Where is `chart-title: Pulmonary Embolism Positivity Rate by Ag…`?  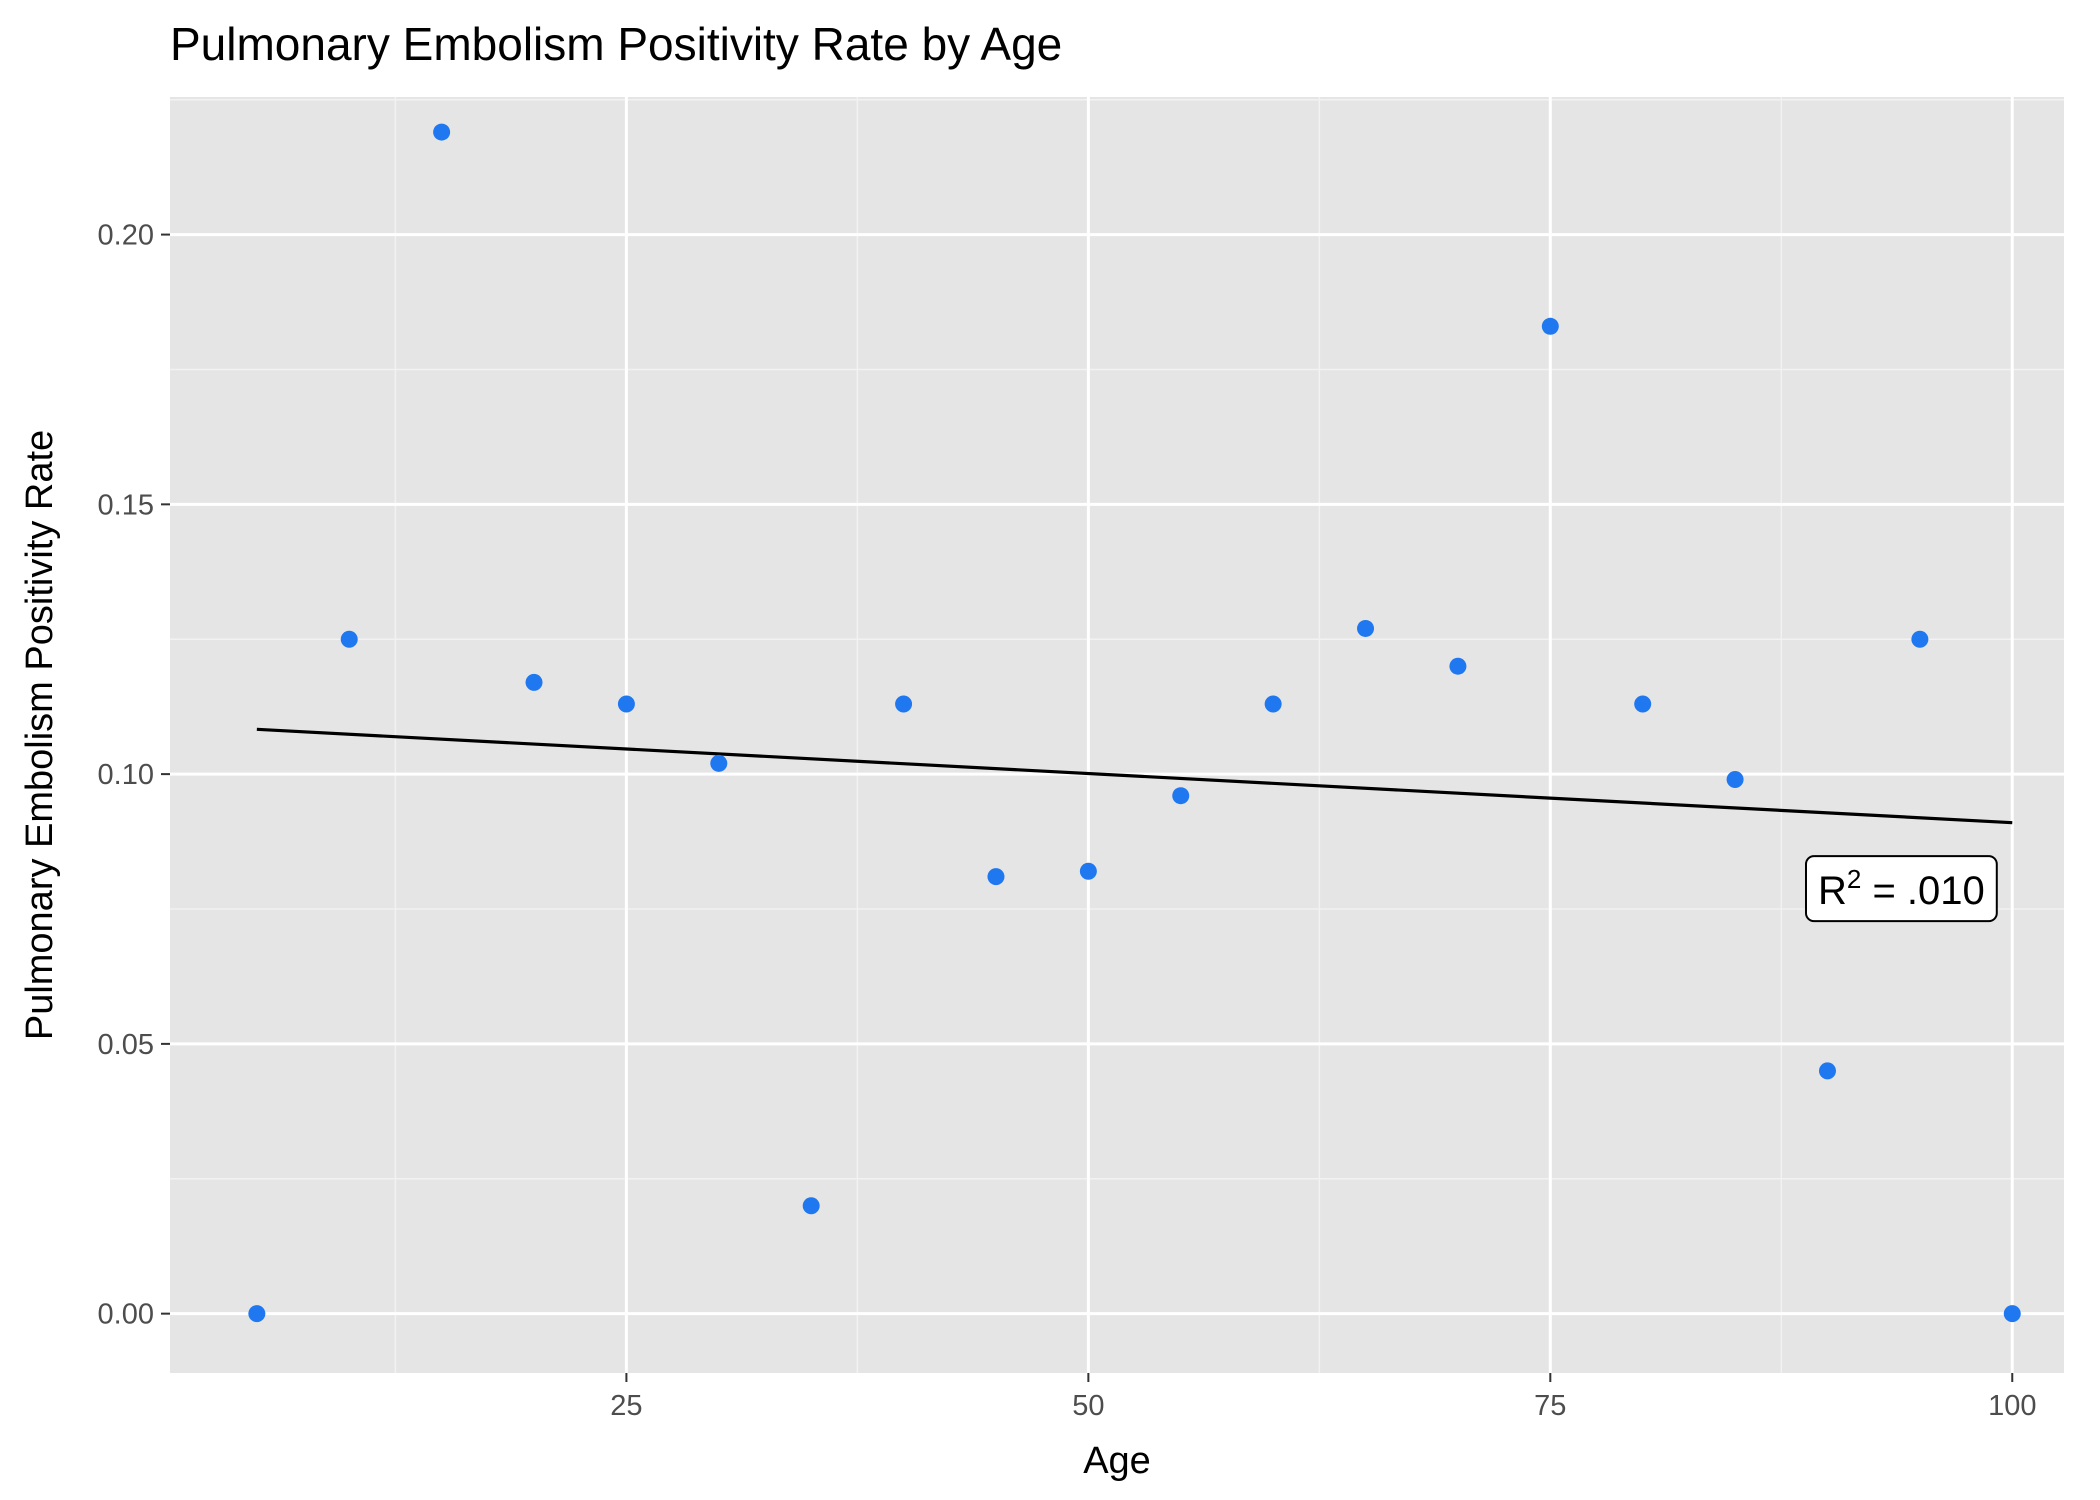
chart-title: Pulmonary Embolism Positivity Rate by Ag… is located at coordinates (616, 44).